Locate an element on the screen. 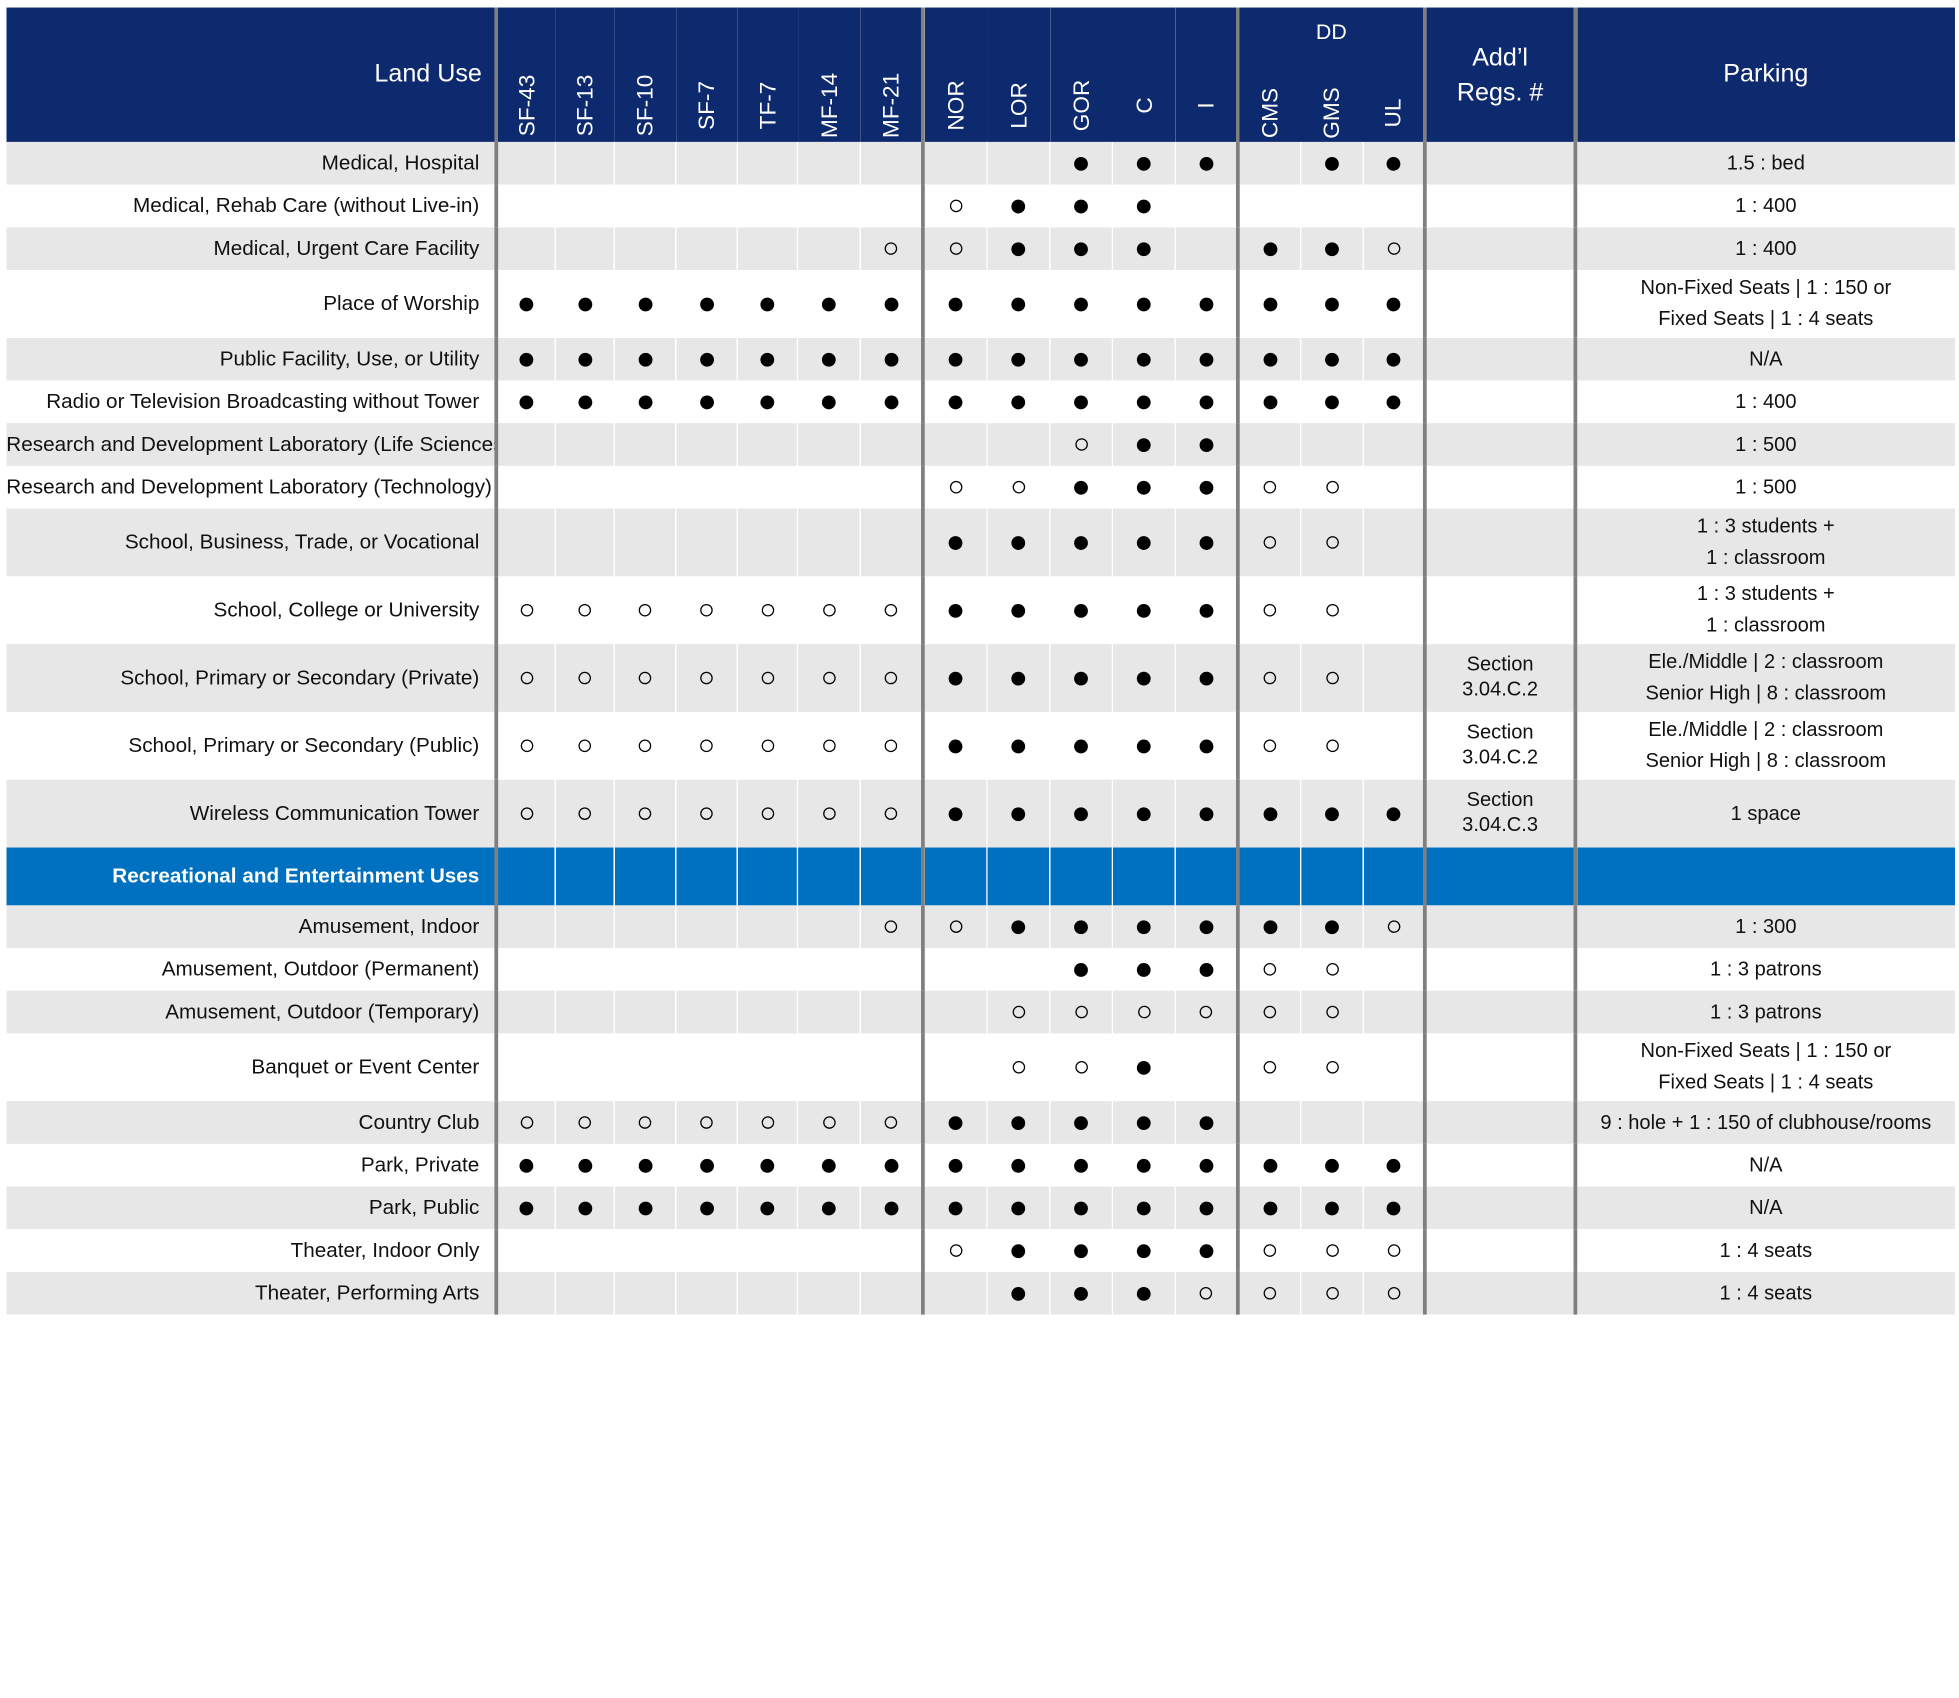 The image size is (1959, 1698). regs-line: 3.04.C.2 is located at coordinates (1500, 758).